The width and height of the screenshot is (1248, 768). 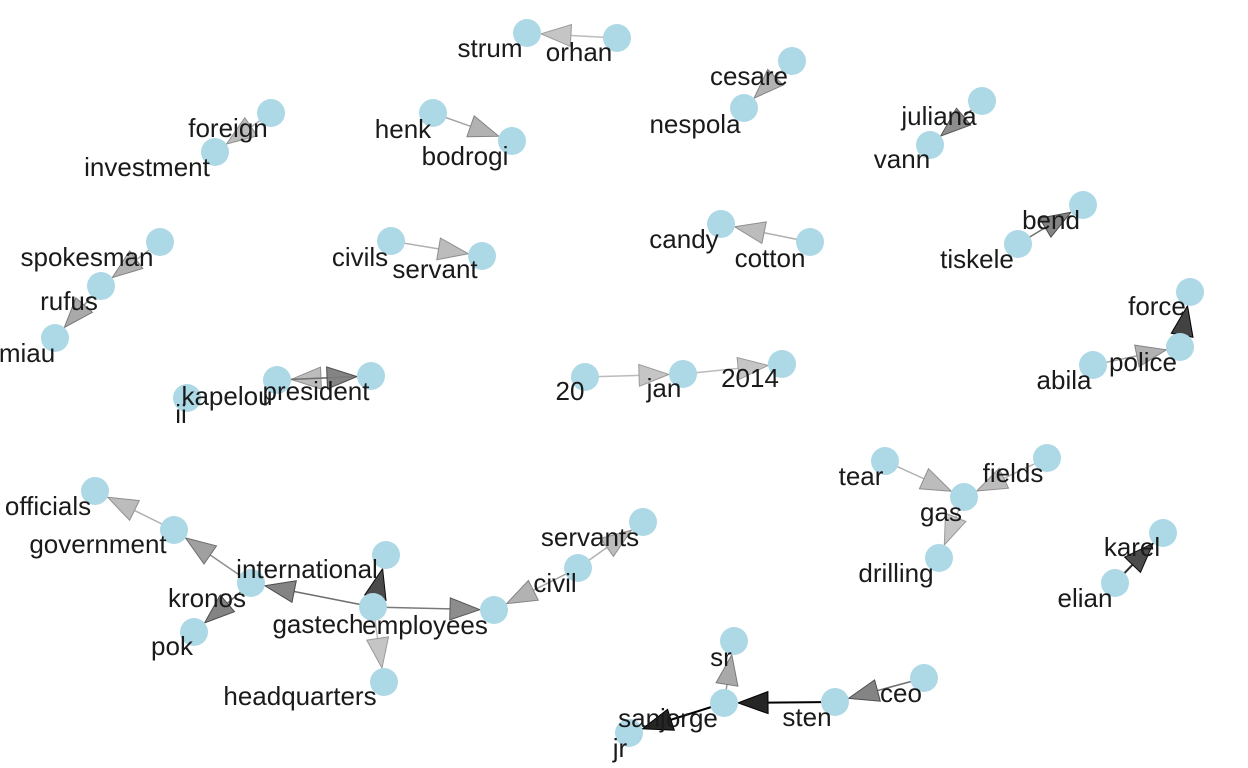 I want to click on node-label-jr: jr, so click(x=620, y=748).